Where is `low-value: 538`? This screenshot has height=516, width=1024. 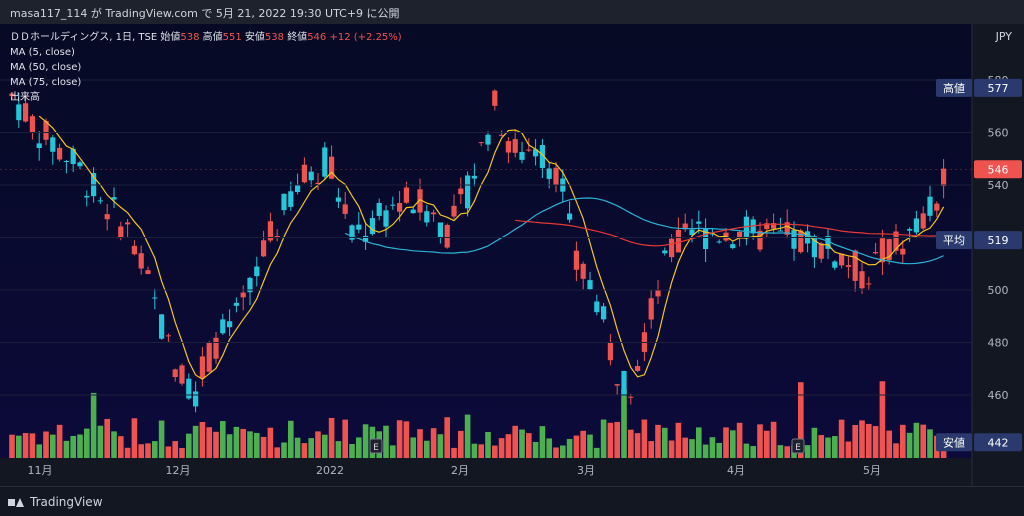
low-value: 538 is located at coordinates (274, 37).